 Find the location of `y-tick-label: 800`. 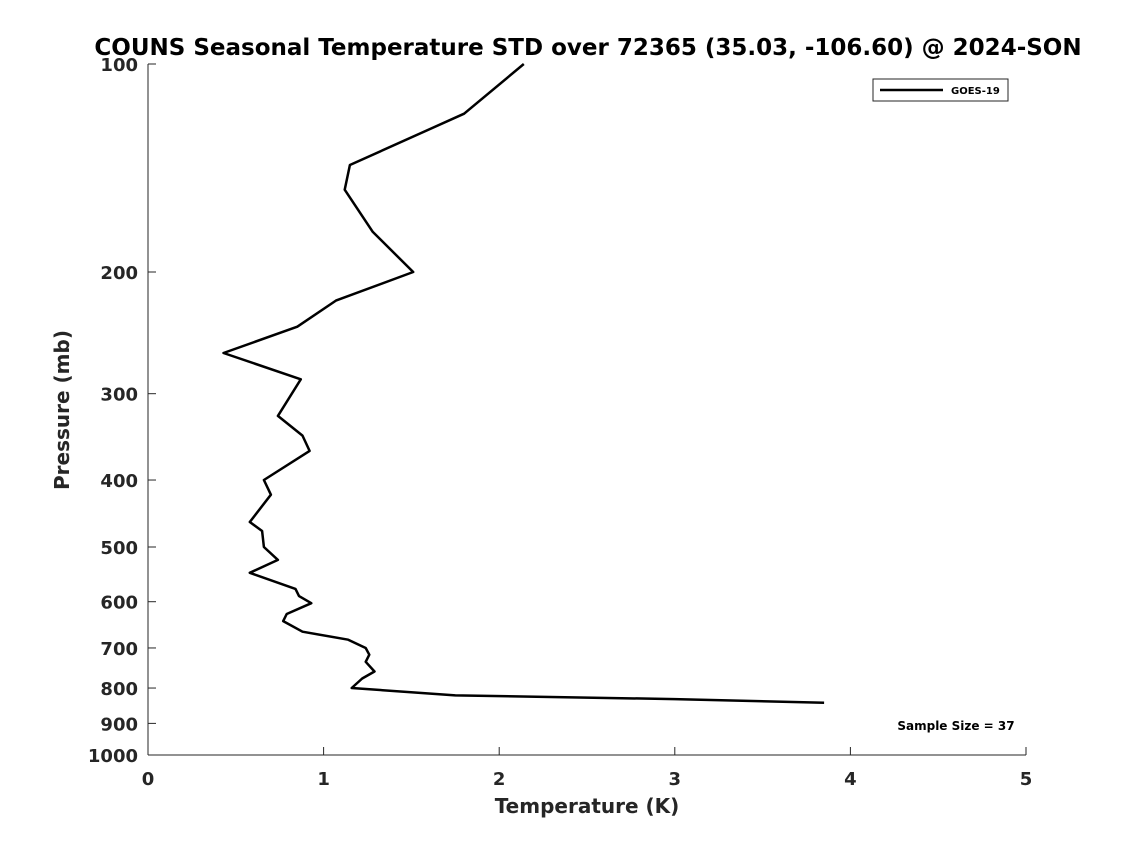

y-tick-label: 800 is located at coordinates (119, 689).